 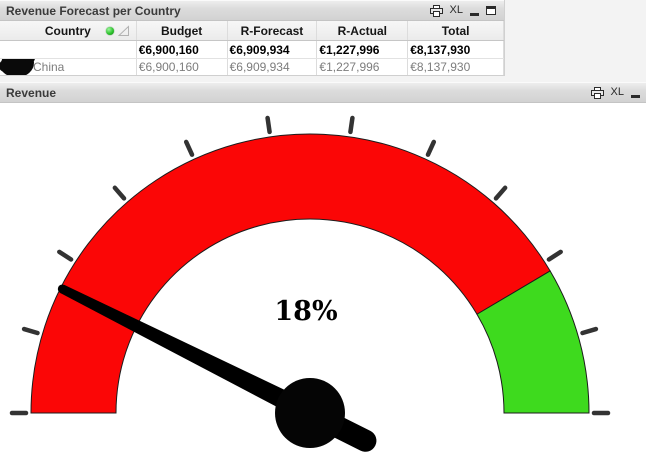 I want to click on column-header-label: Country, so click(x=67, y=30).